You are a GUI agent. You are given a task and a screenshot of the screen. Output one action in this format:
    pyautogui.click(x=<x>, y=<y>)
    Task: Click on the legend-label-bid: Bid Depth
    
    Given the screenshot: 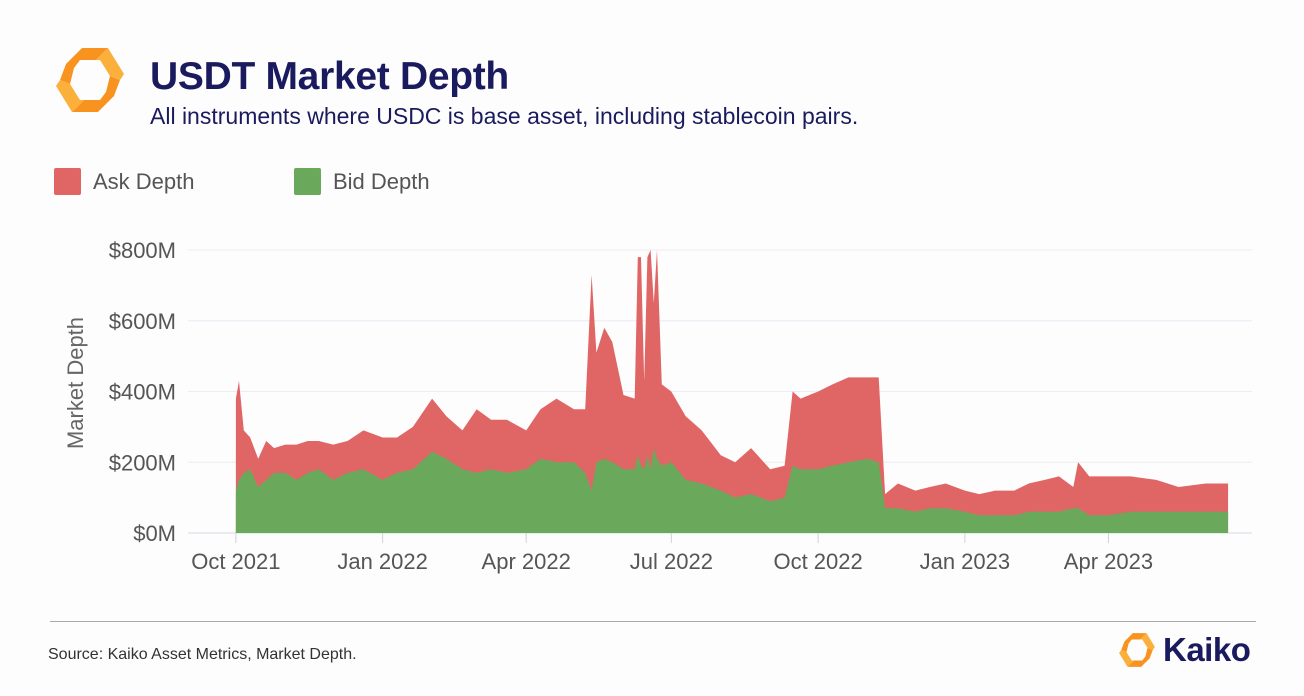 What is the action you would take?
    pyautogui.click(x=381, y=181)
    